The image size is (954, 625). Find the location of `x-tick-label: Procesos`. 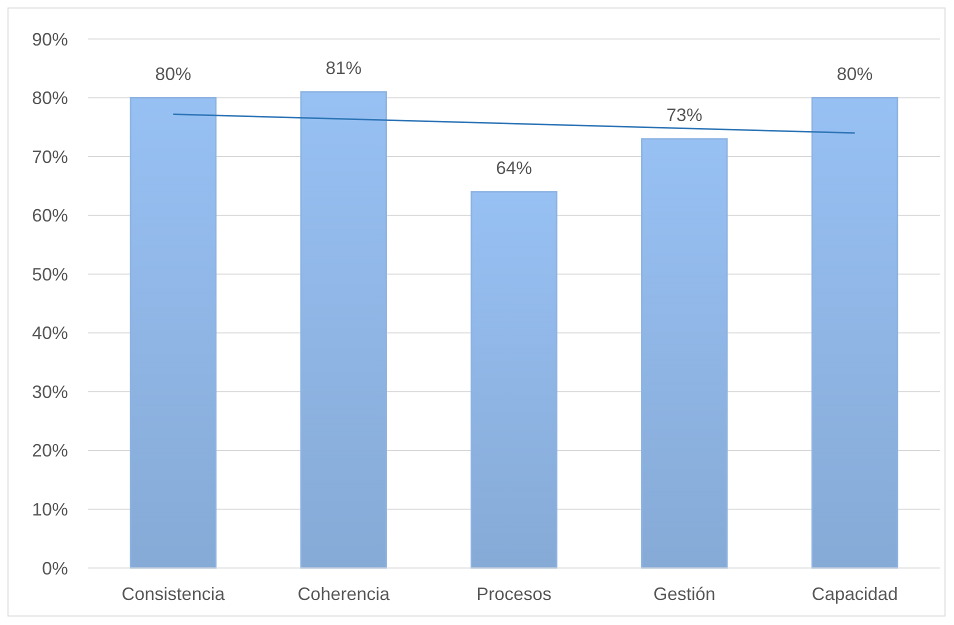

x-tick-label: Procesos is located at coordinates (514, 594).